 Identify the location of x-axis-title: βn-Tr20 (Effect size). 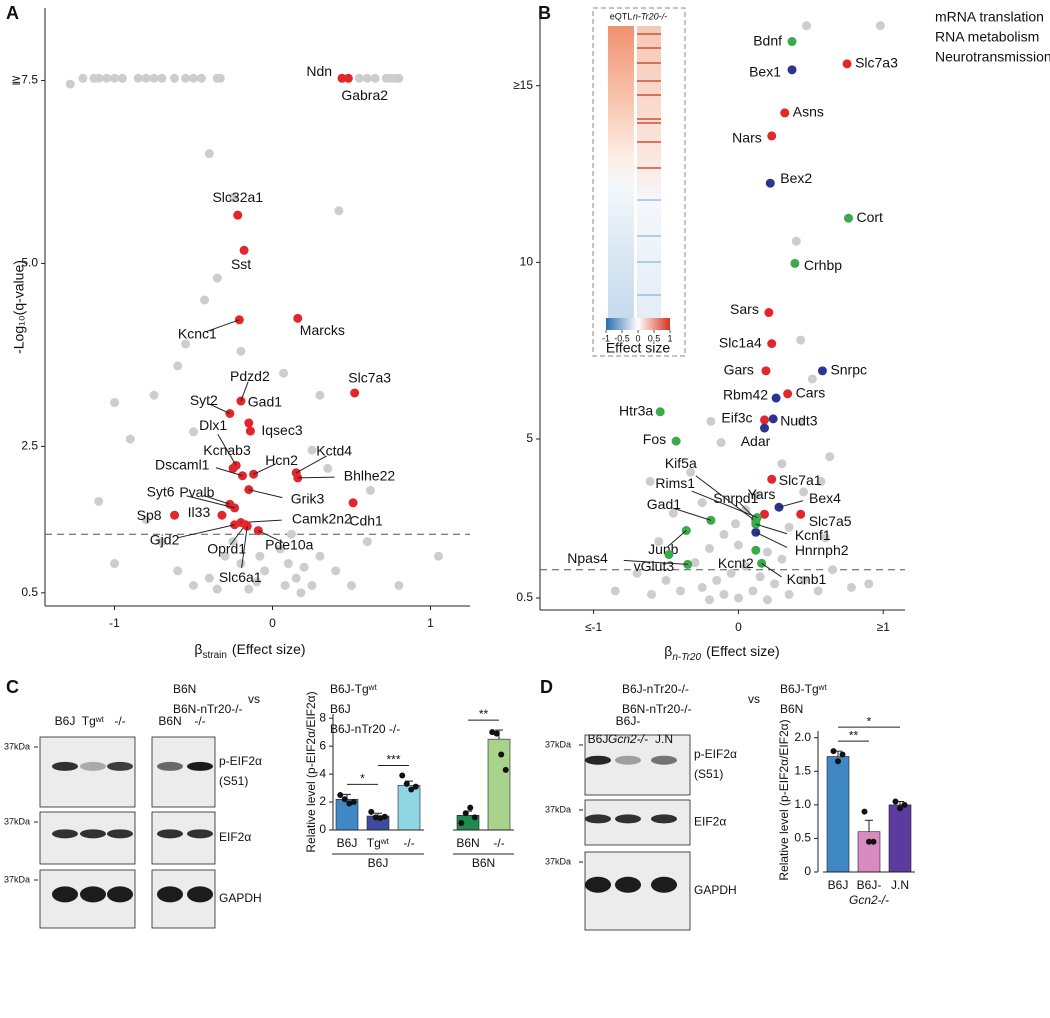
(721, 653).